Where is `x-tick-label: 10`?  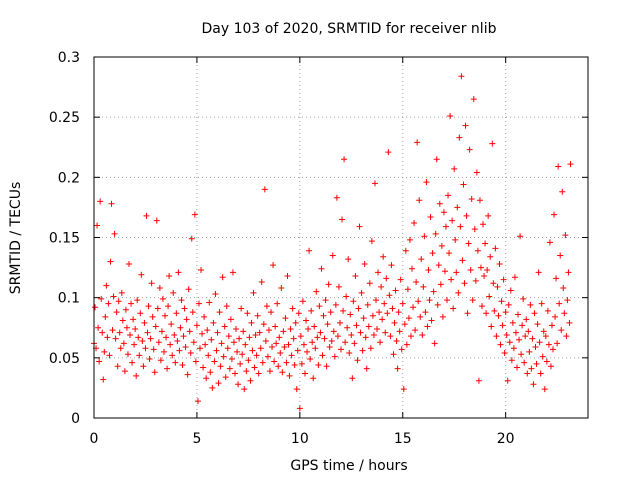 x-tick-label: 10 is located at coordinates (300, 439).